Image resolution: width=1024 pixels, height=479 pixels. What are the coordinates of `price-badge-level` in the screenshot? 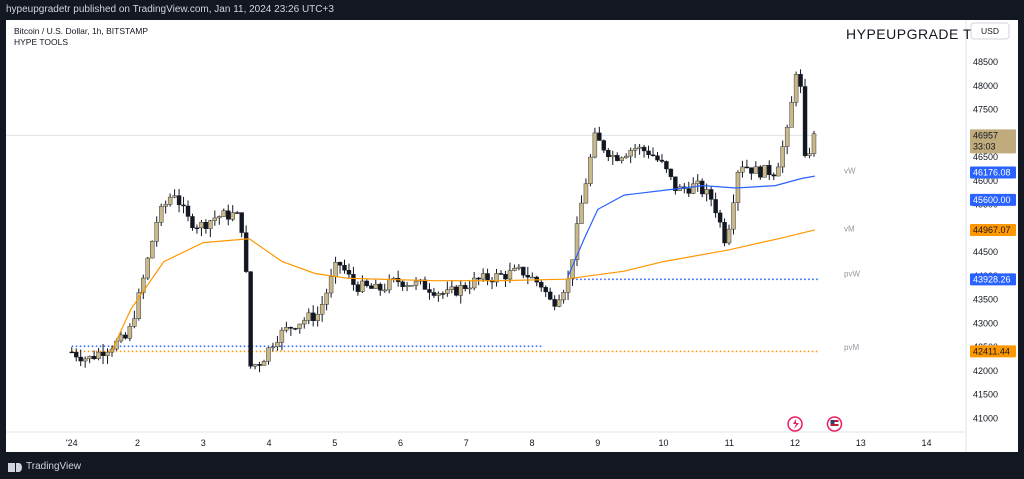 It's located at (993, 199).